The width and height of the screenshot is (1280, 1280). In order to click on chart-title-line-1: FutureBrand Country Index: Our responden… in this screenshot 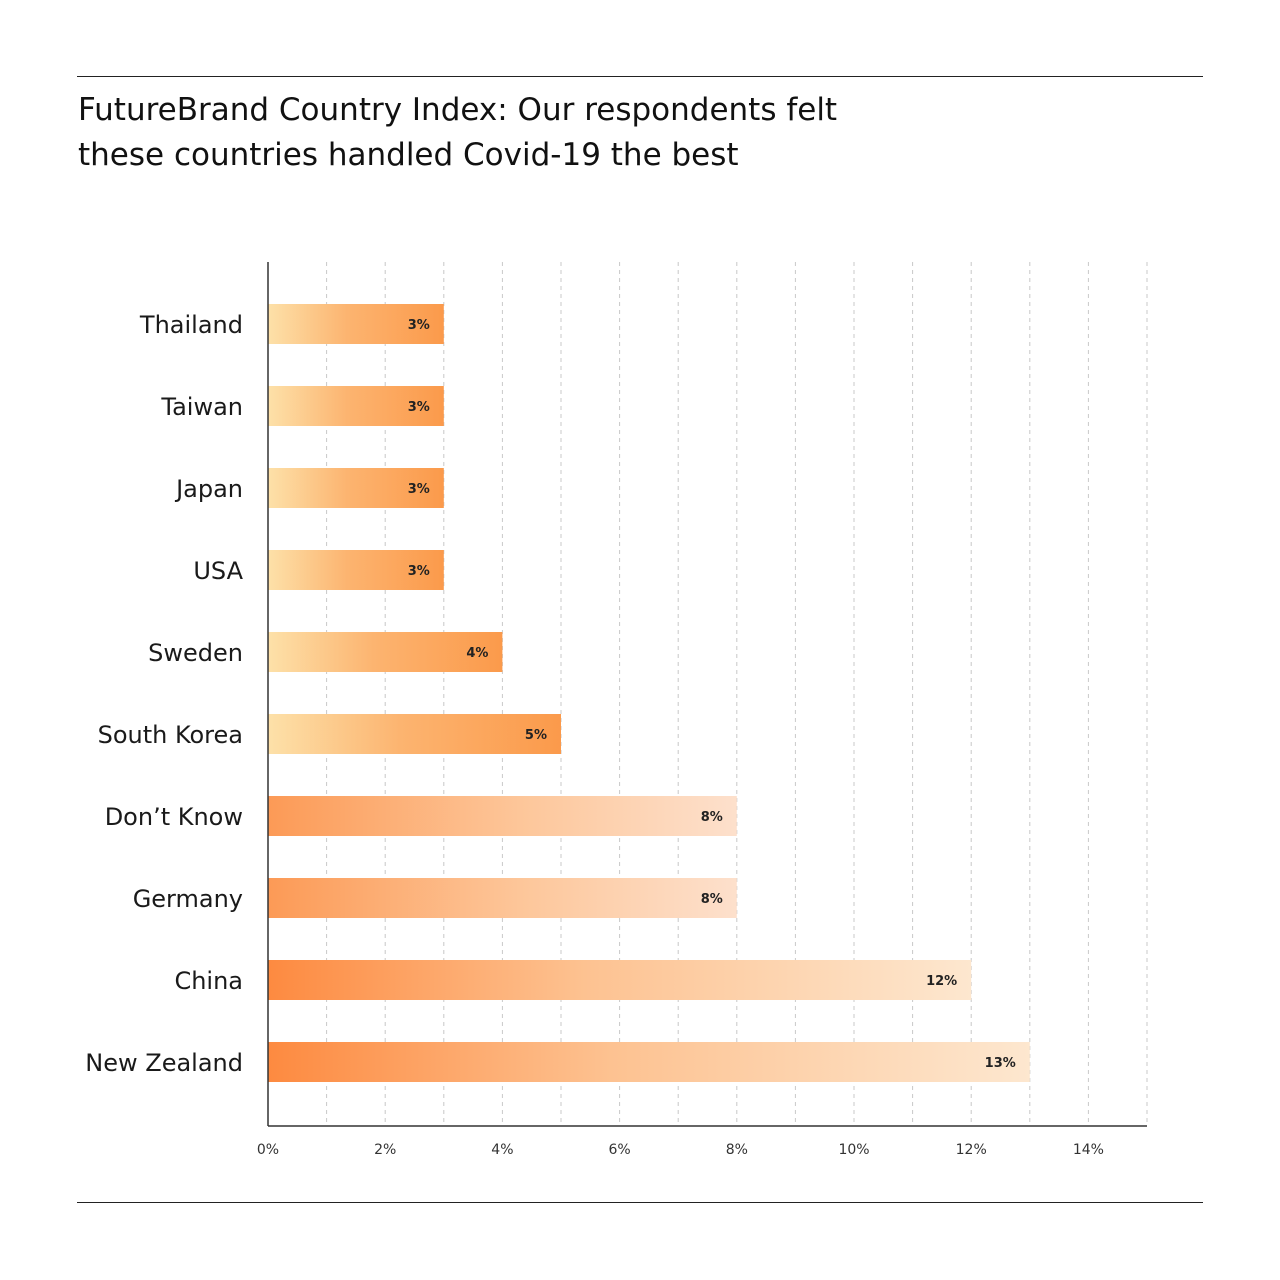, I will do `click(458, 110)`.